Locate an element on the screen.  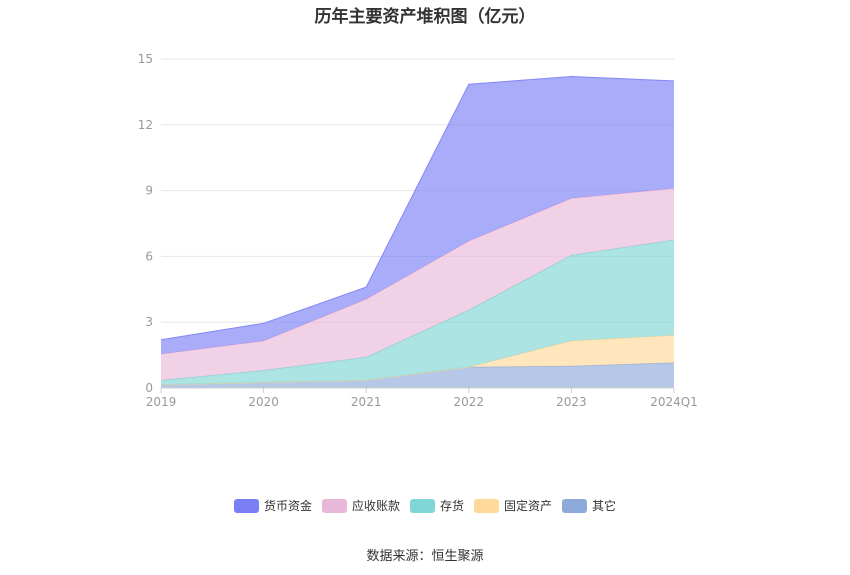
source-note: 数据来源：恒生聚源 is located at coordinates (425, 556).